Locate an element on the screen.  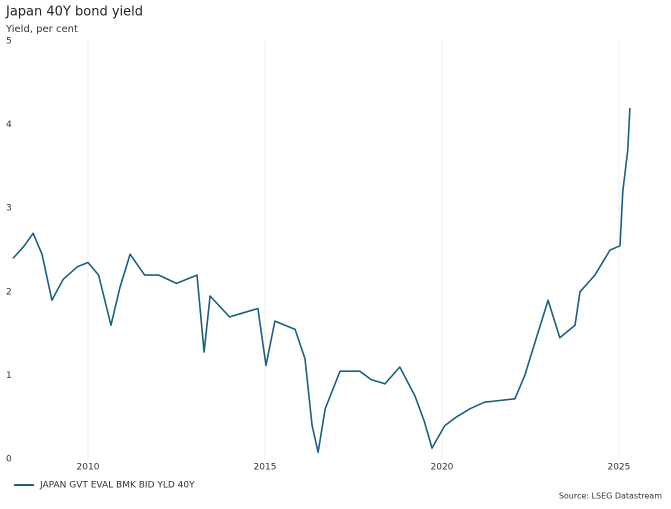
x-tick-label: 2020 is located at coordinates (442, 468).